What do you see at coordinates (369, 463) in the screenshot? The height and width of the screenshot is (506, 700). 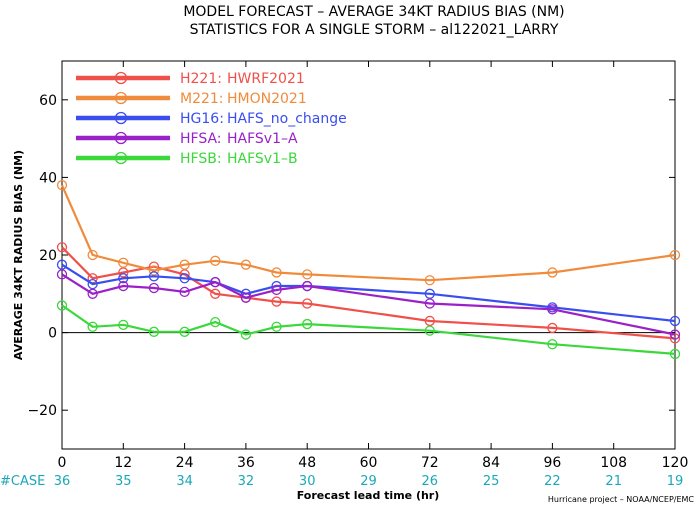 I see `x-tick-label: 60` at bounding box center [369, 463].